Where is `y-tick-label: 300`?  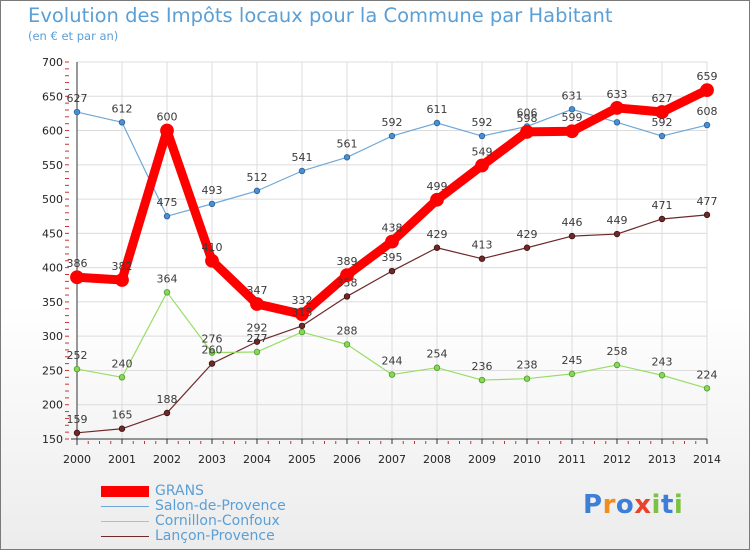 y-tick-label: 300 is located at coordinates (52, 336).